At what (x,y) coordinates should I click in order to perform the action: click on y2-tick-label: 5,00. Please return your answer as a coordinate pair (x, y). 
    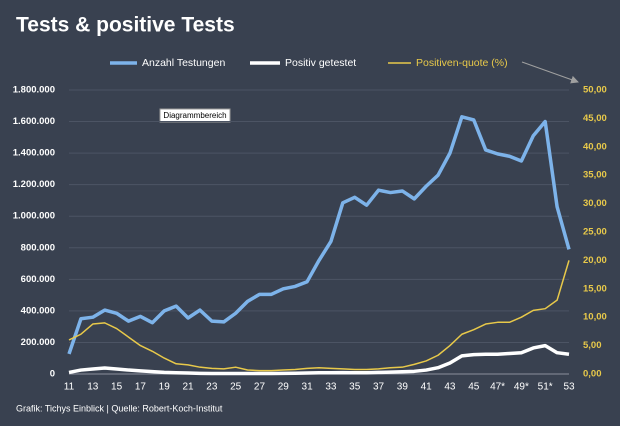
    Looking at the image, I should click on (592, 345).